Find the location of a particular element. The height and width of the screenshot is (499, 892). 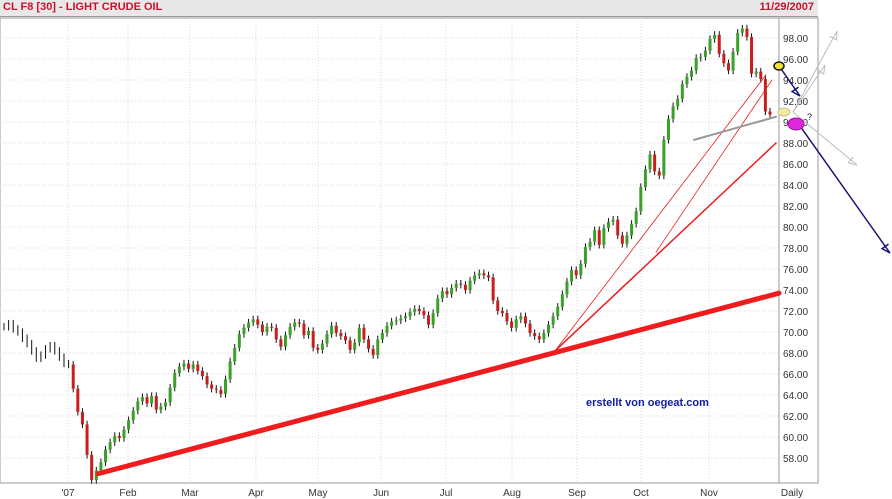

y-tick-label: 72.00 is located at coordinates (795, 312).